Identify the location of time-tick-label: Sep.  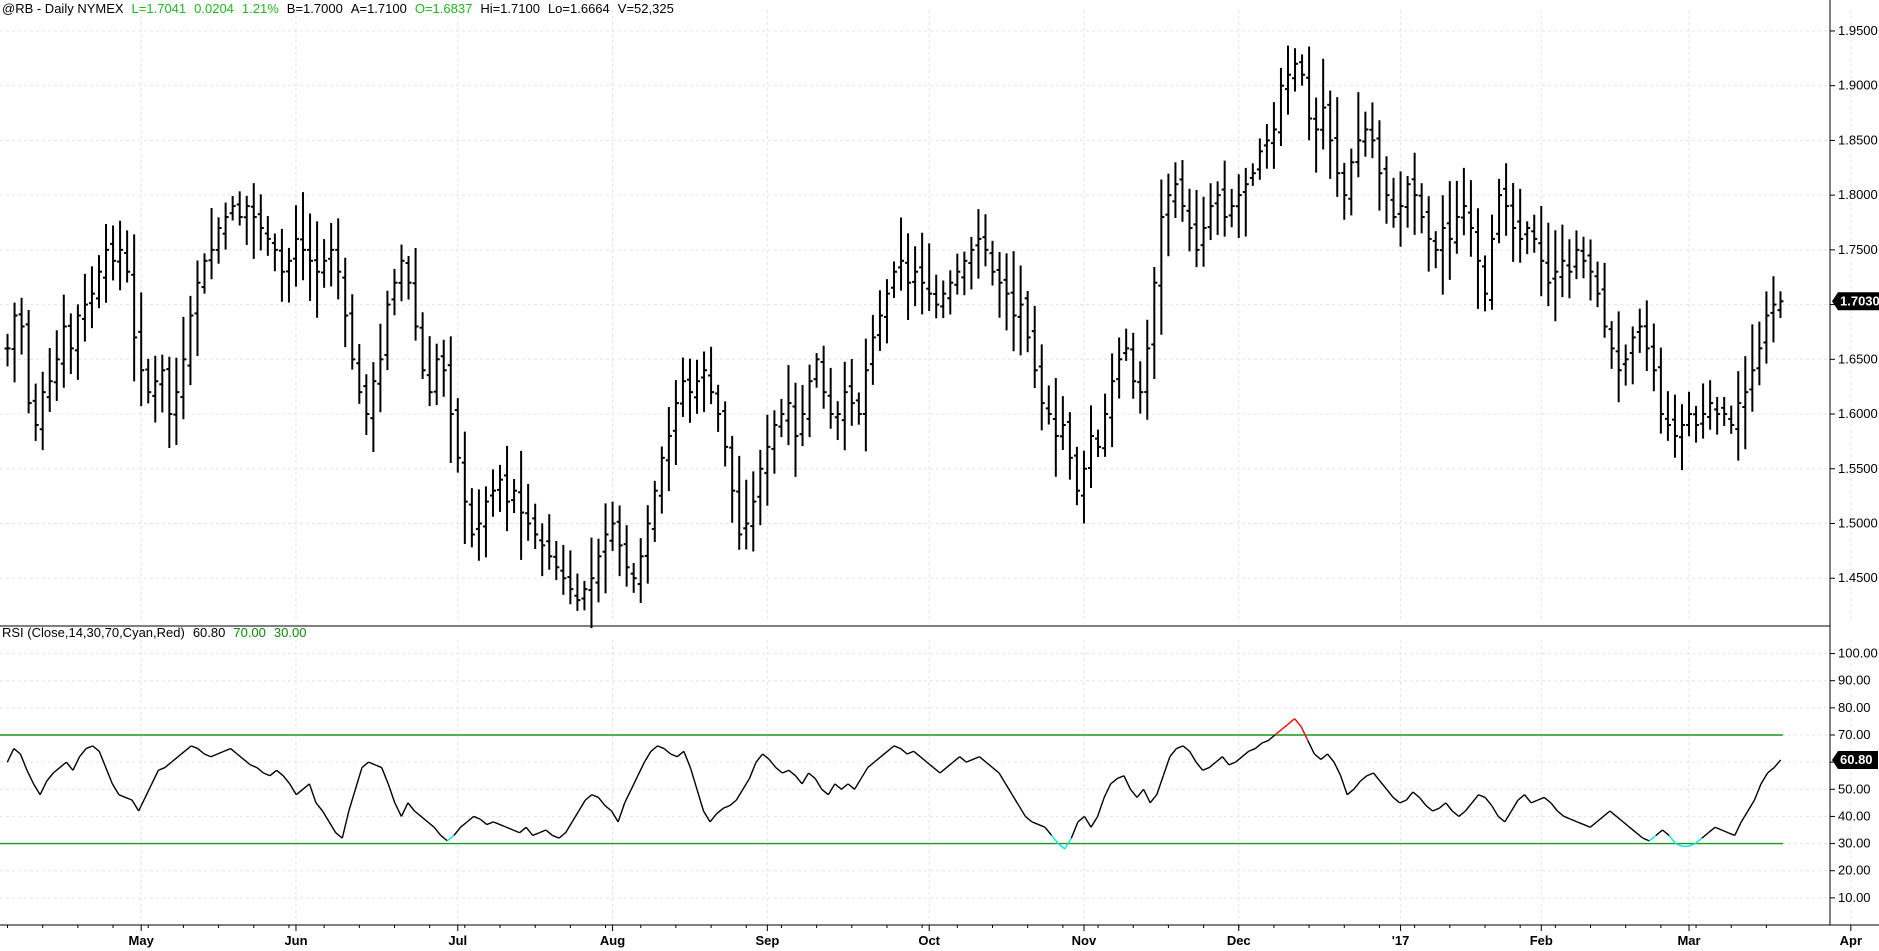
(767, 940).